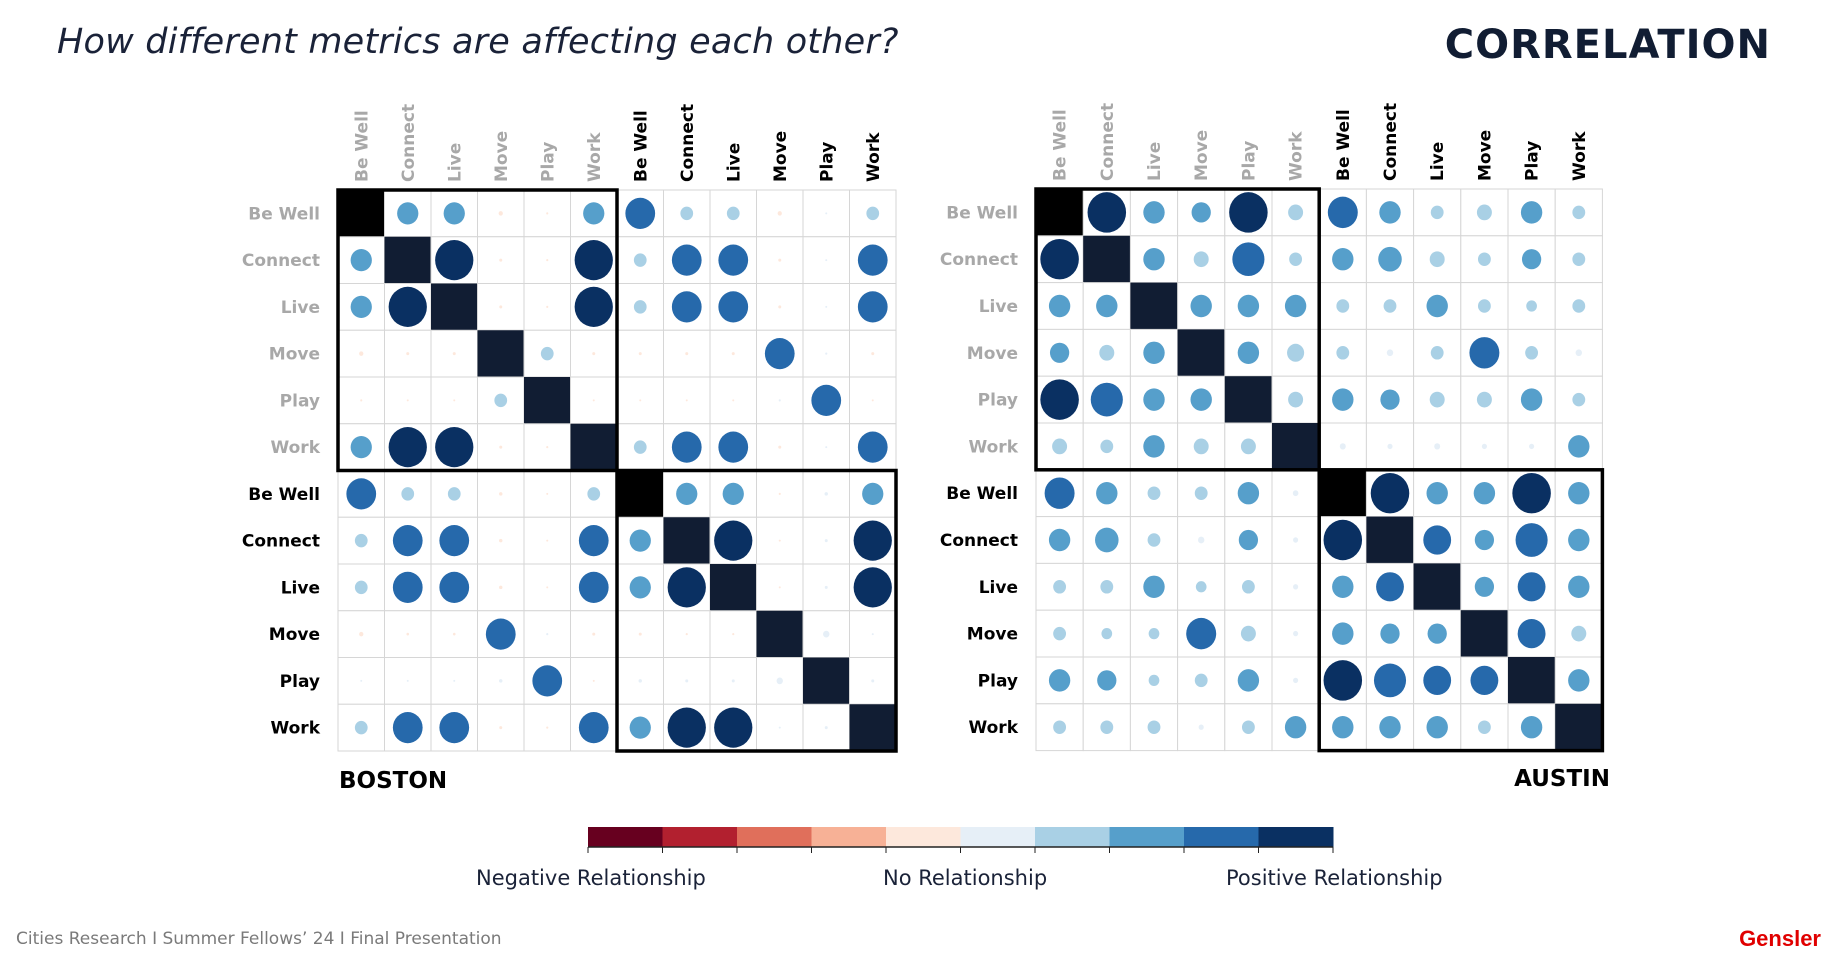  I want to click on row-label: Connect, so click(979, 541).